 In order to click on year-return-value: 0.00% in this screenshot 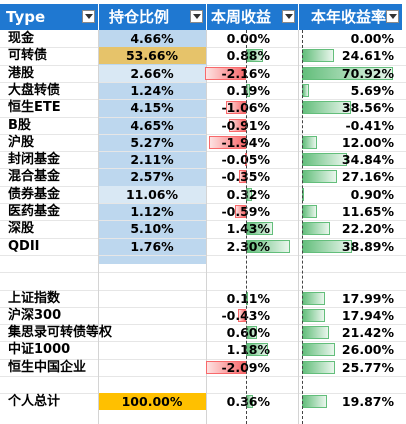, I will do `click(372, 38)`.